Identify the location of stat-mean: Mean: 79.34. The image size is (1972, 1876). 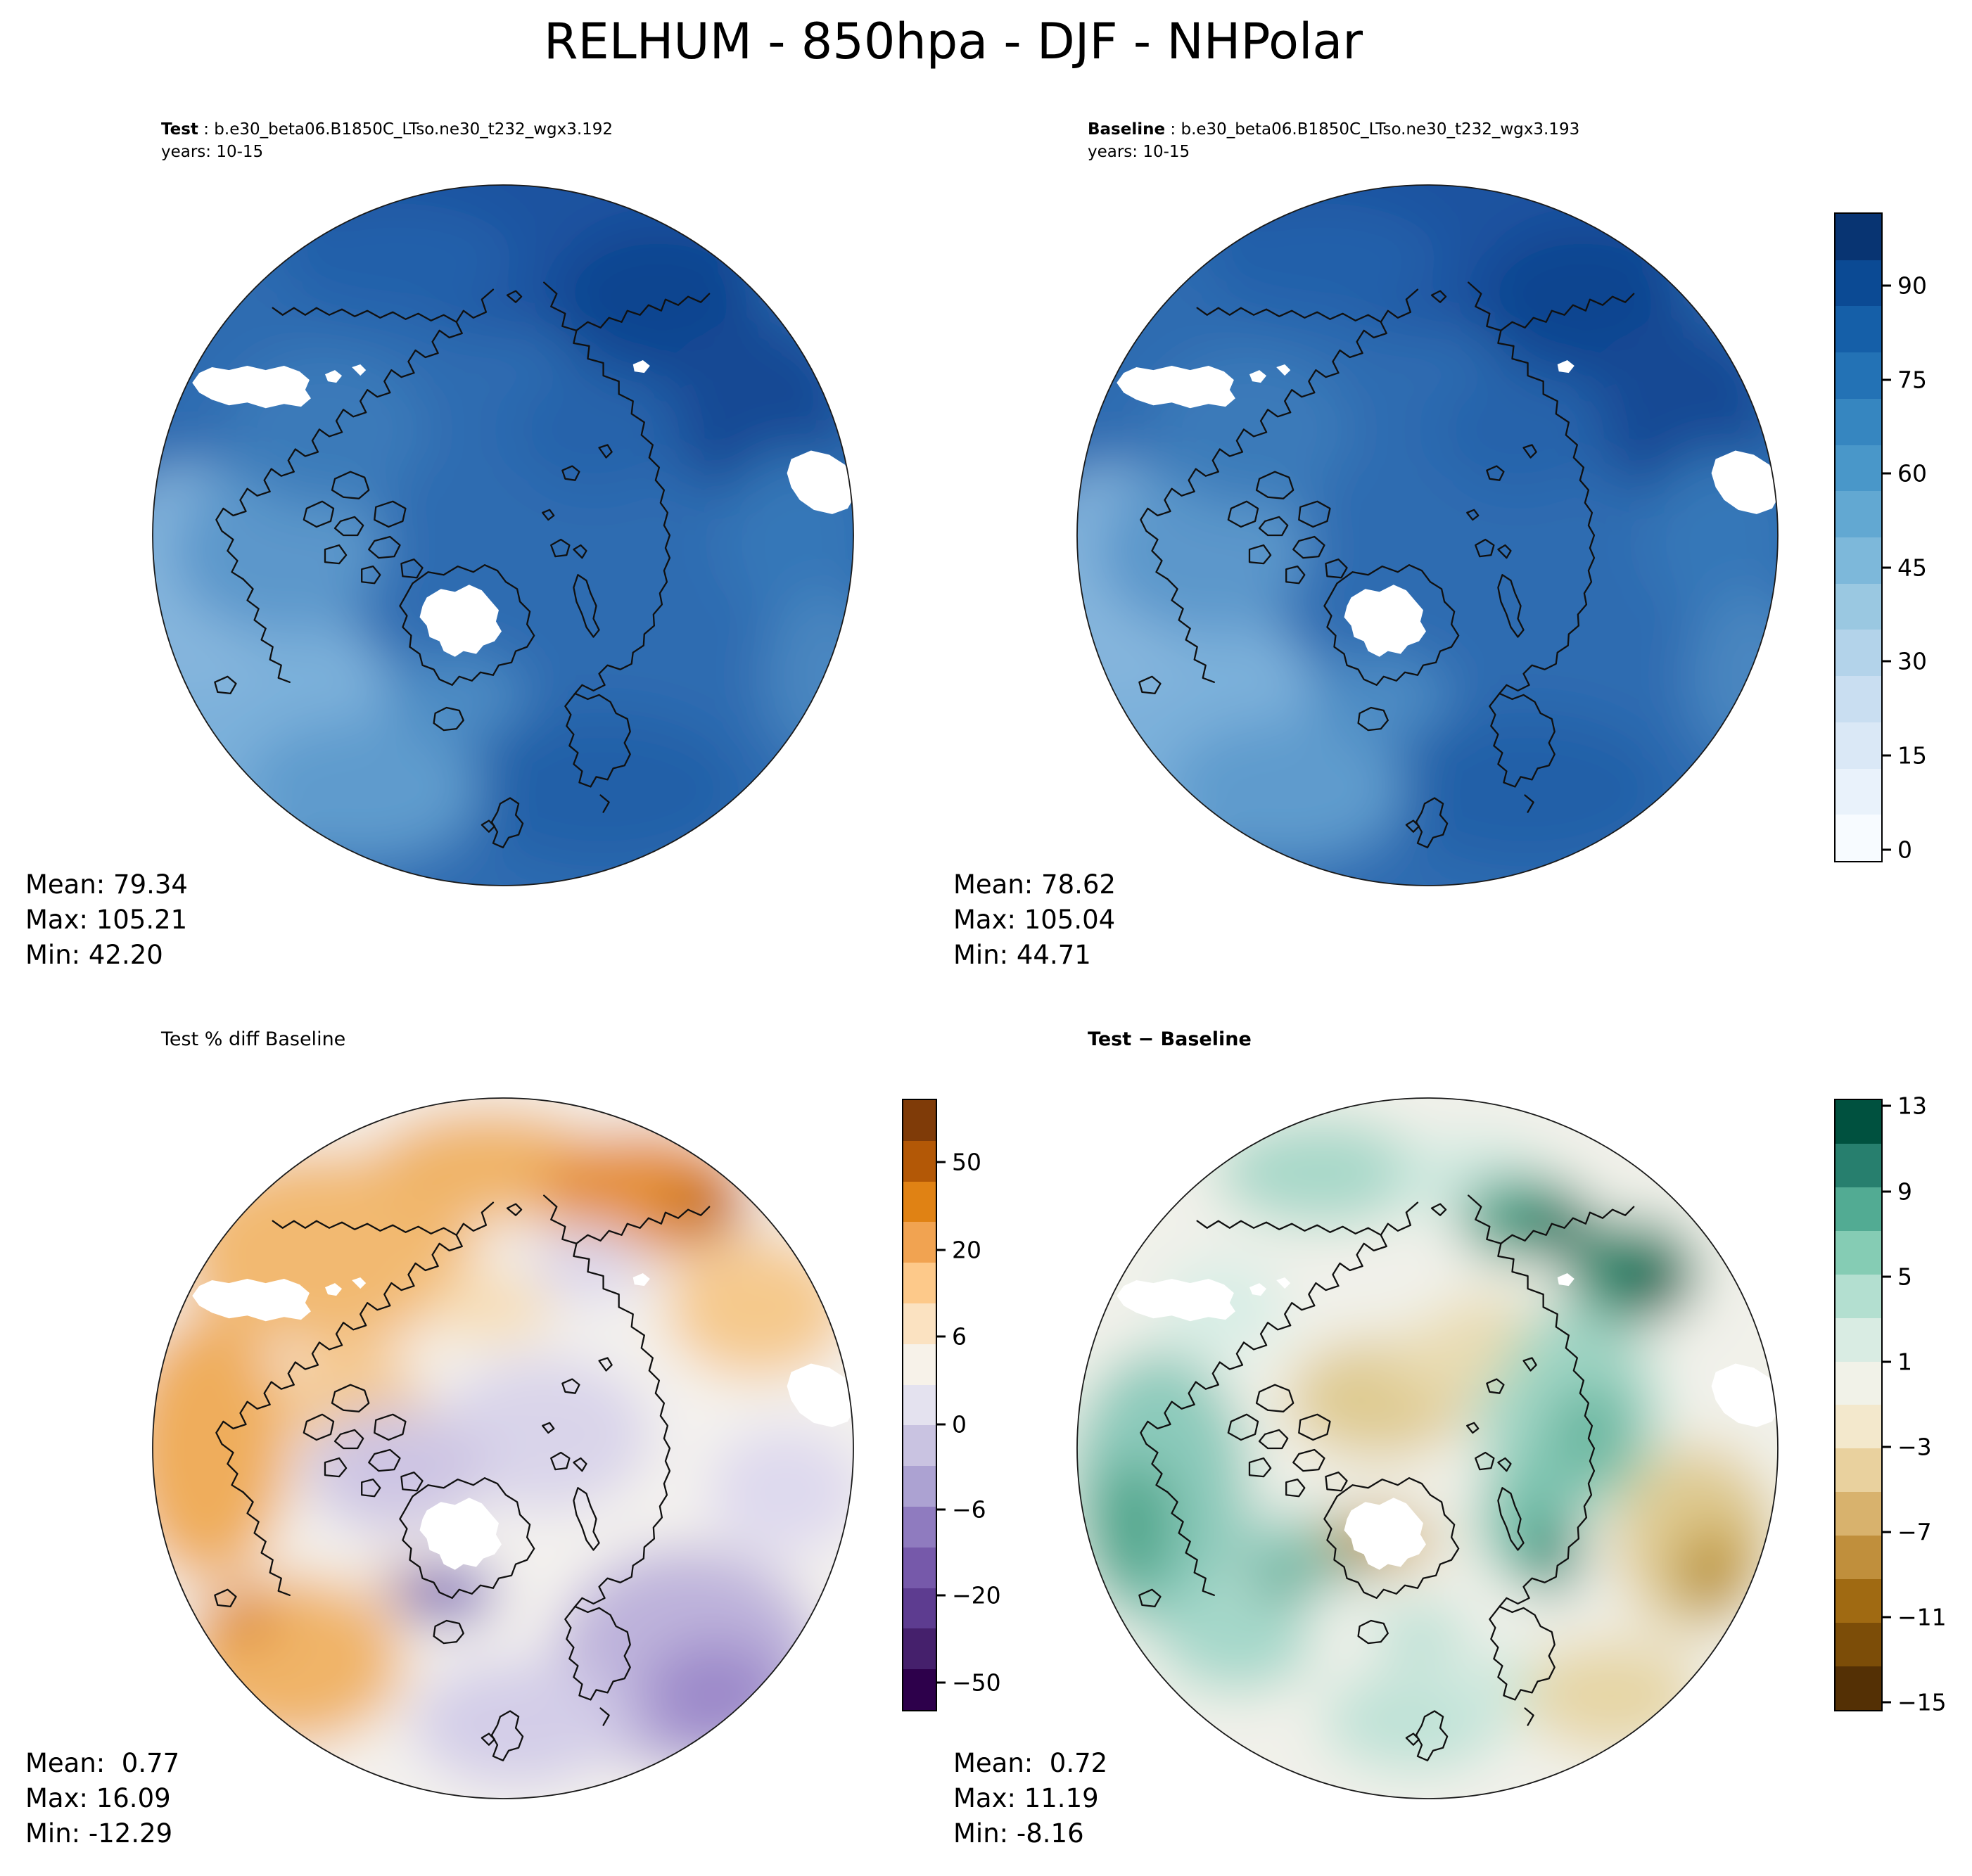
(106, 884).